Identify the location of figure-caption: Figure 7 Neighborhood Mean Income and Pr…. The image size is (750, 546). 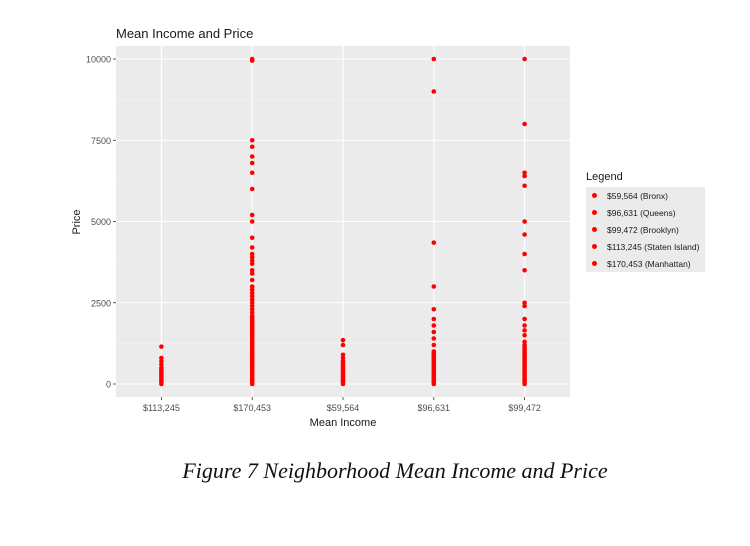
(395, 470).